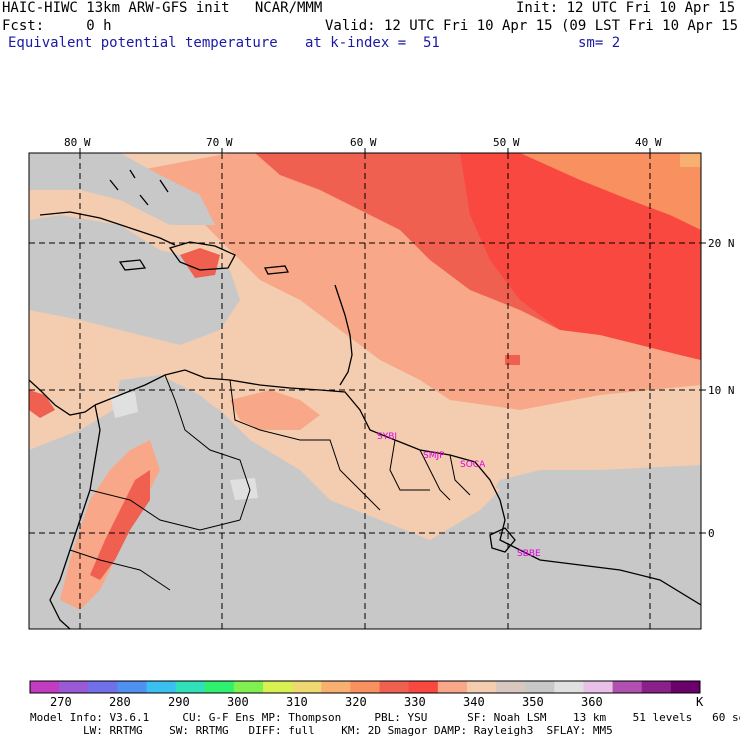 Image resolution: width=740 pixels, height=740 pixels. Describe the element at coordinates (238, 702) in the screenshot. I see `colorbar-label-300: 300` at that location.